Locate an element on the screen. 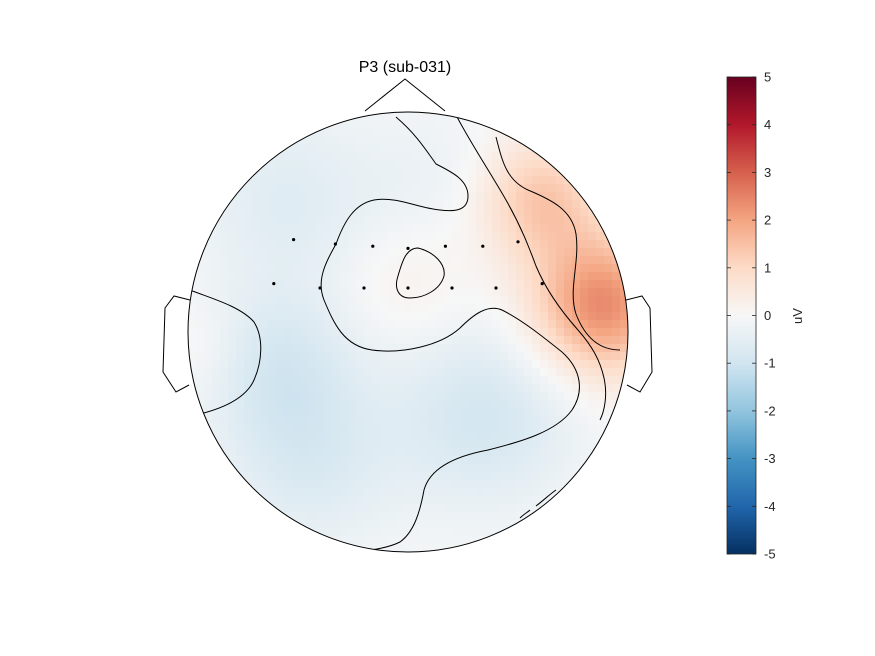 This screenshot has height=656, width=875. colorbar-tick-label: -5 is located at coordinates (770, 554).